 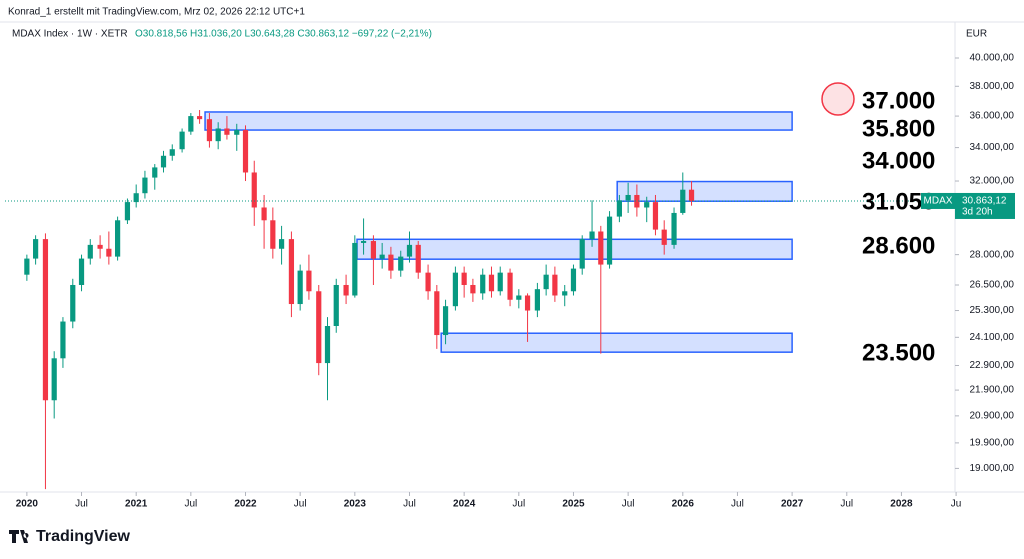 I want to click on last-price-symbol: MDAX, so click(x=938, y=201).